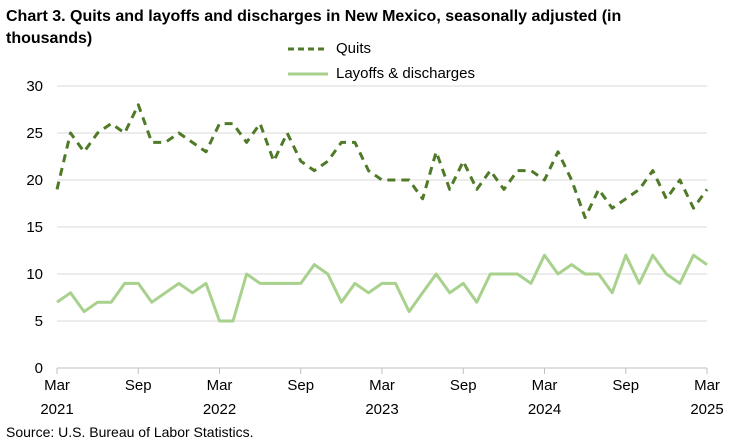 The image size is (750, 446). Describe the element at coordinates (39, 368) in the screenshot. I see `y-tick-label: 0` at that location.